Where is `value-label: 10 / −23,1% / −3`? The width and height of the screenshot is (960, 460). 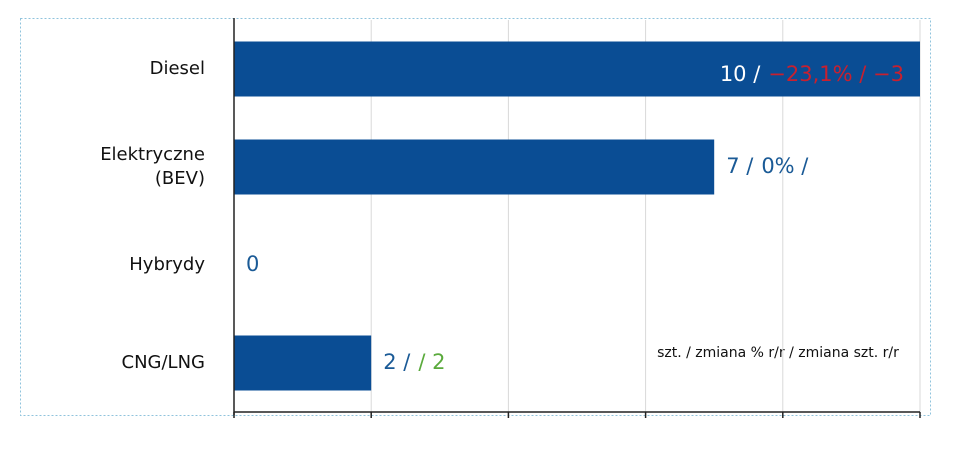
value-label: 10 / −23,1% / −3 is located at coordinates (812, 74).